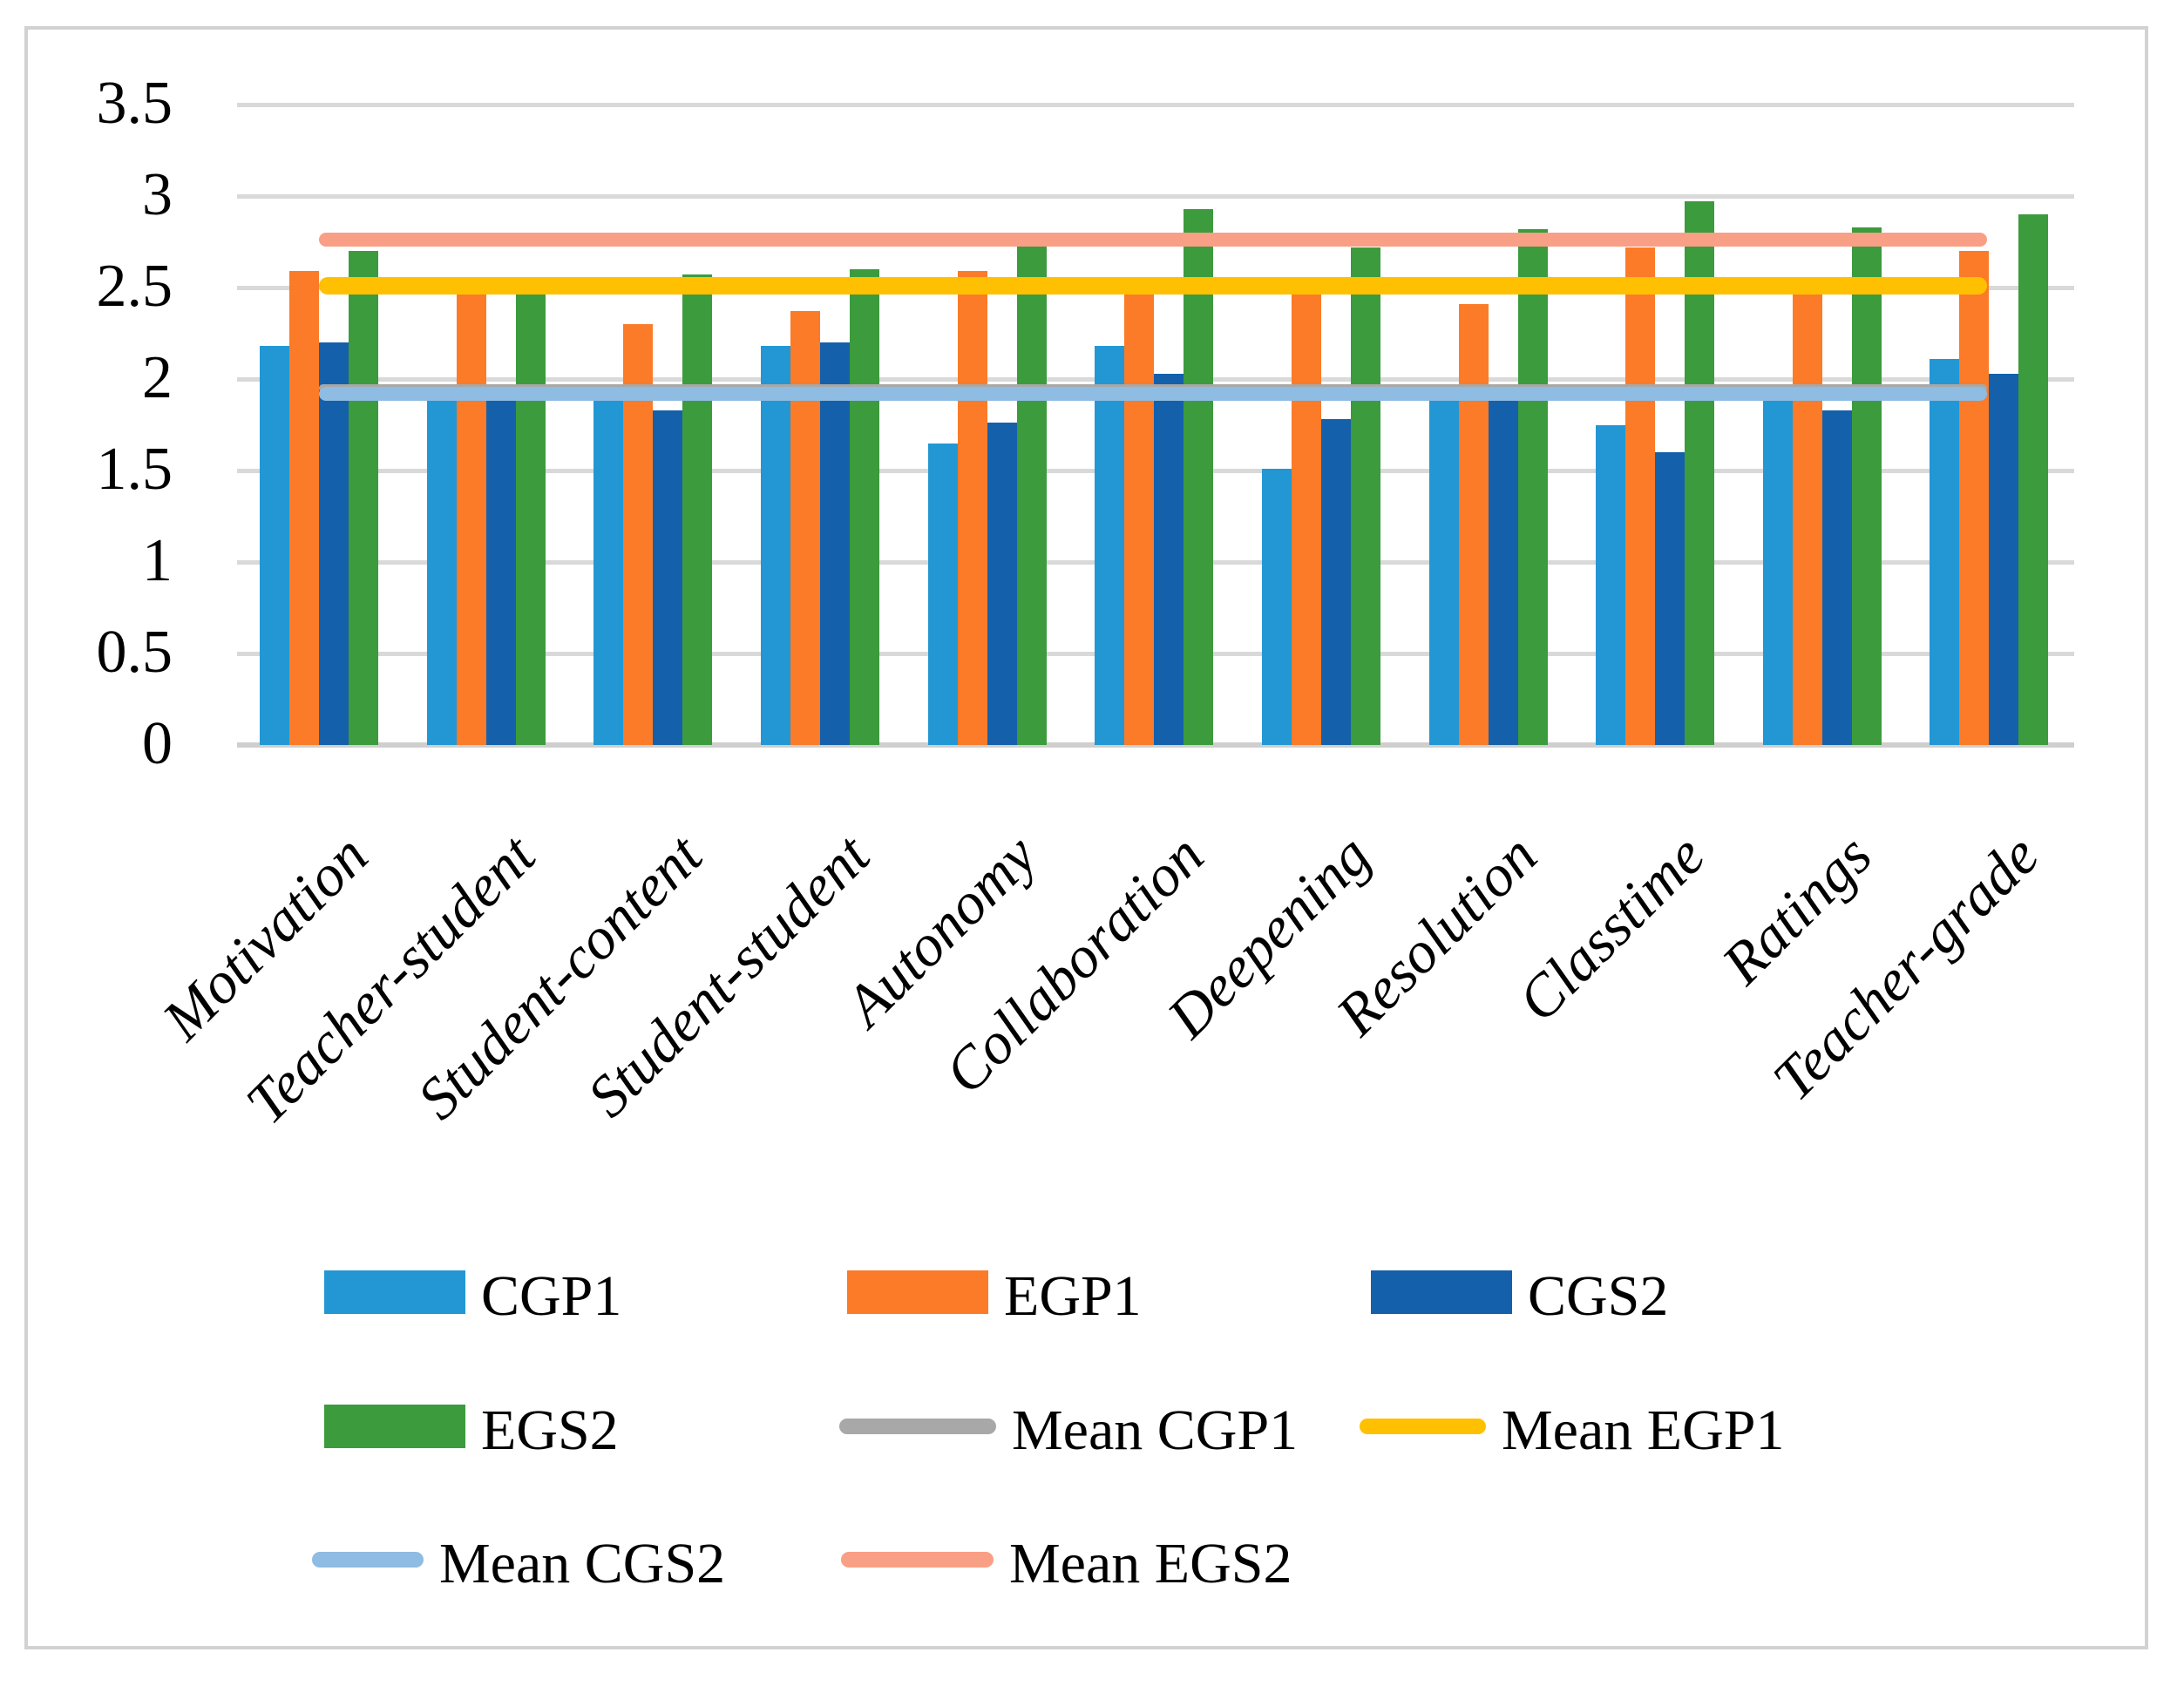 This screenshot has width=2184, height=1693. Describe the element at coordinates (134, 652) in the screenshot. I see `y-tick-0.5: 0.5` at that location.